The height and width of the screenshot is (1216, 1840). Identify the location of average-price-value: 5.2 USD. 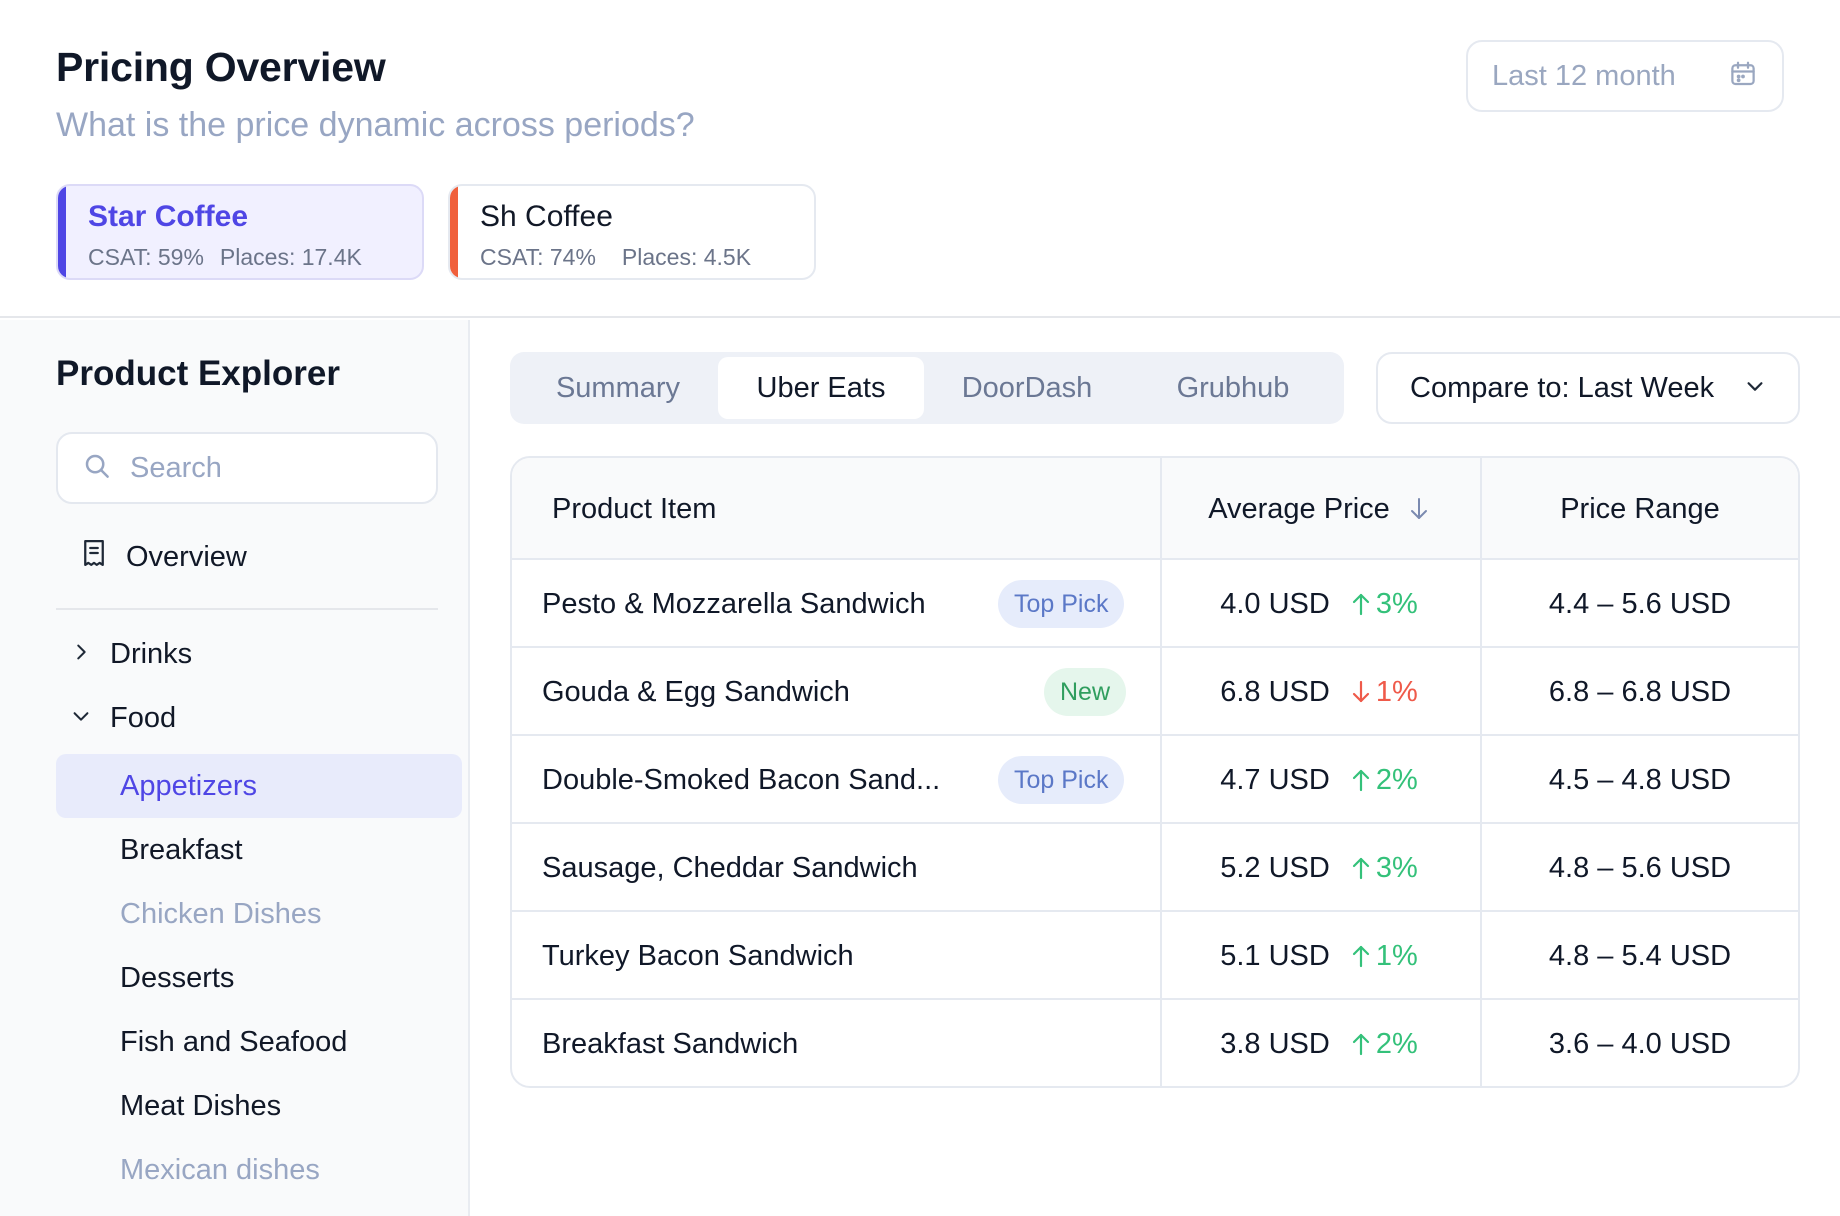
(1275, 867).